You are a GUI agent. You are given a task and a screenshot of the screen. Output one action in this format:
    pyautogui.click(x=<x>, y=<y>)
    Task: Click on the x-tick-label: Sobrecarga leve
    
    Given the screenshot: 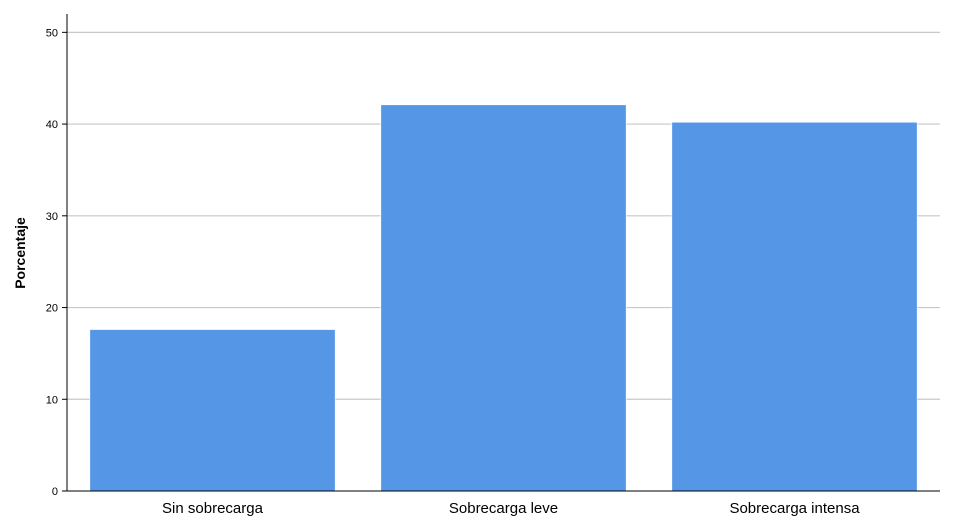 What is the action you would take?
    pyautogui.click(x=503, y=508)
    